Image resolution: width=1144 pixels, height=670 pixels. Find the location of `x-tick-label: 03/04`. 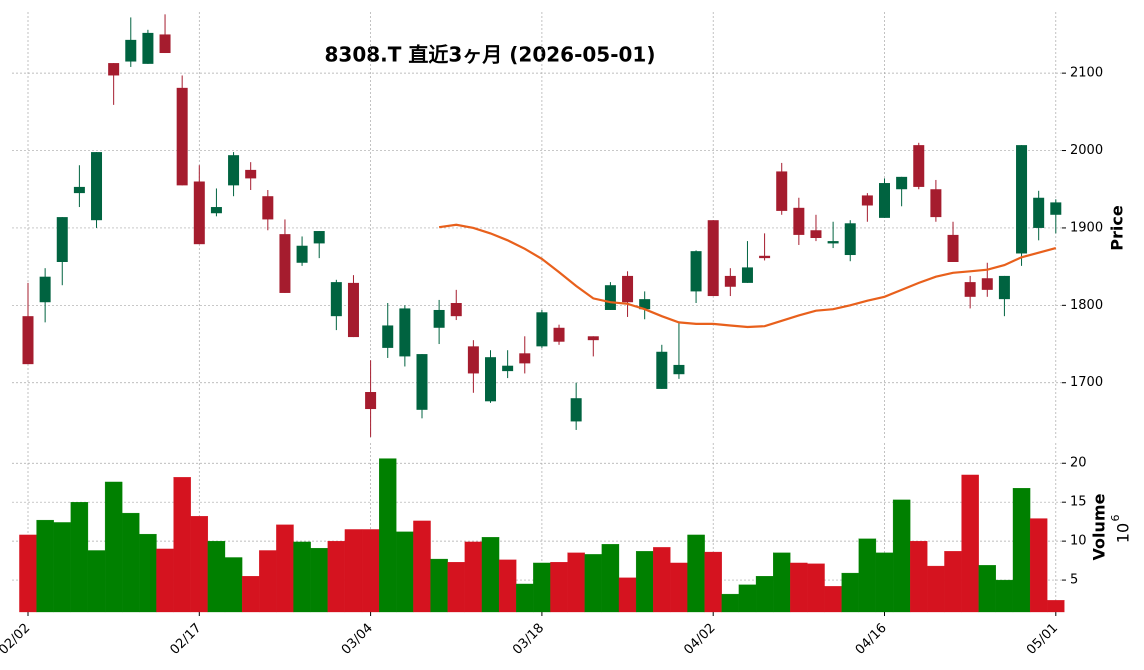

x-tick-label: 03/04 is located at coordinates (357, 639).